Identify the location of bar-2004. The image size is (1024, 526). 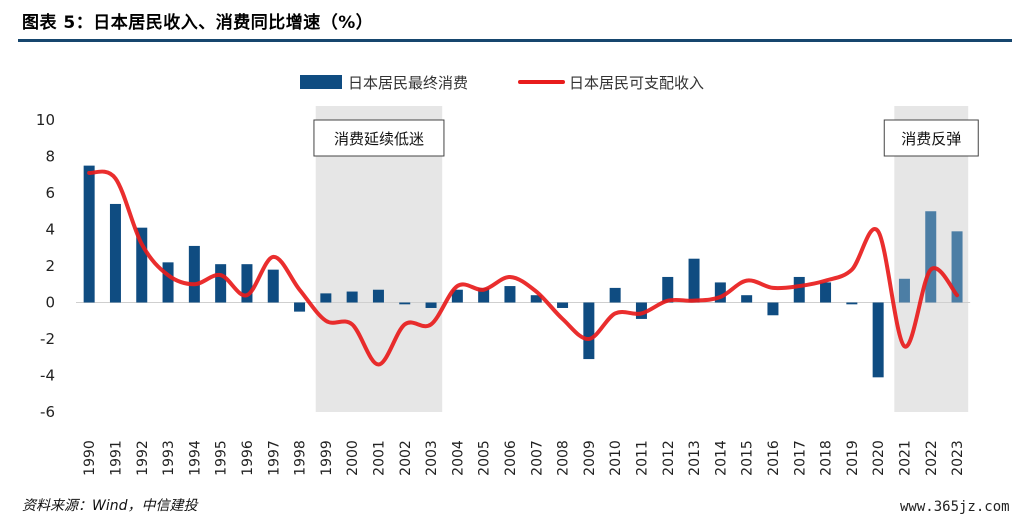
(457, 296).